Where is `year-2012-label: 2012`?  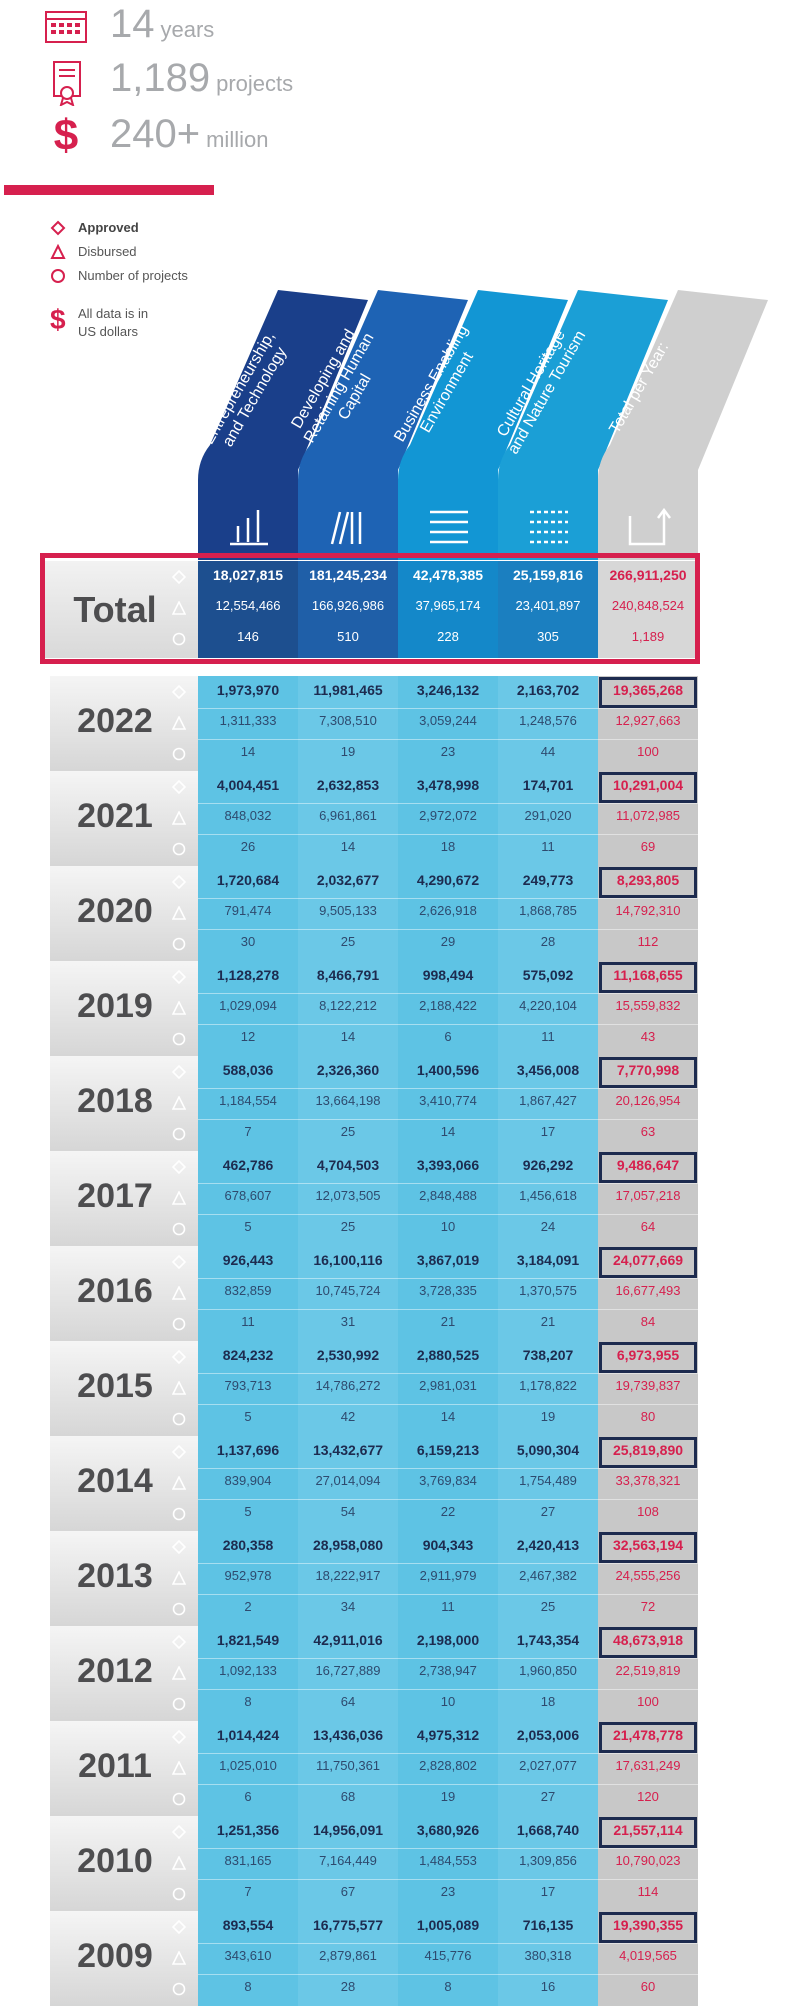
year-2012-label: 2012 is located at coordinates (115, 1671).